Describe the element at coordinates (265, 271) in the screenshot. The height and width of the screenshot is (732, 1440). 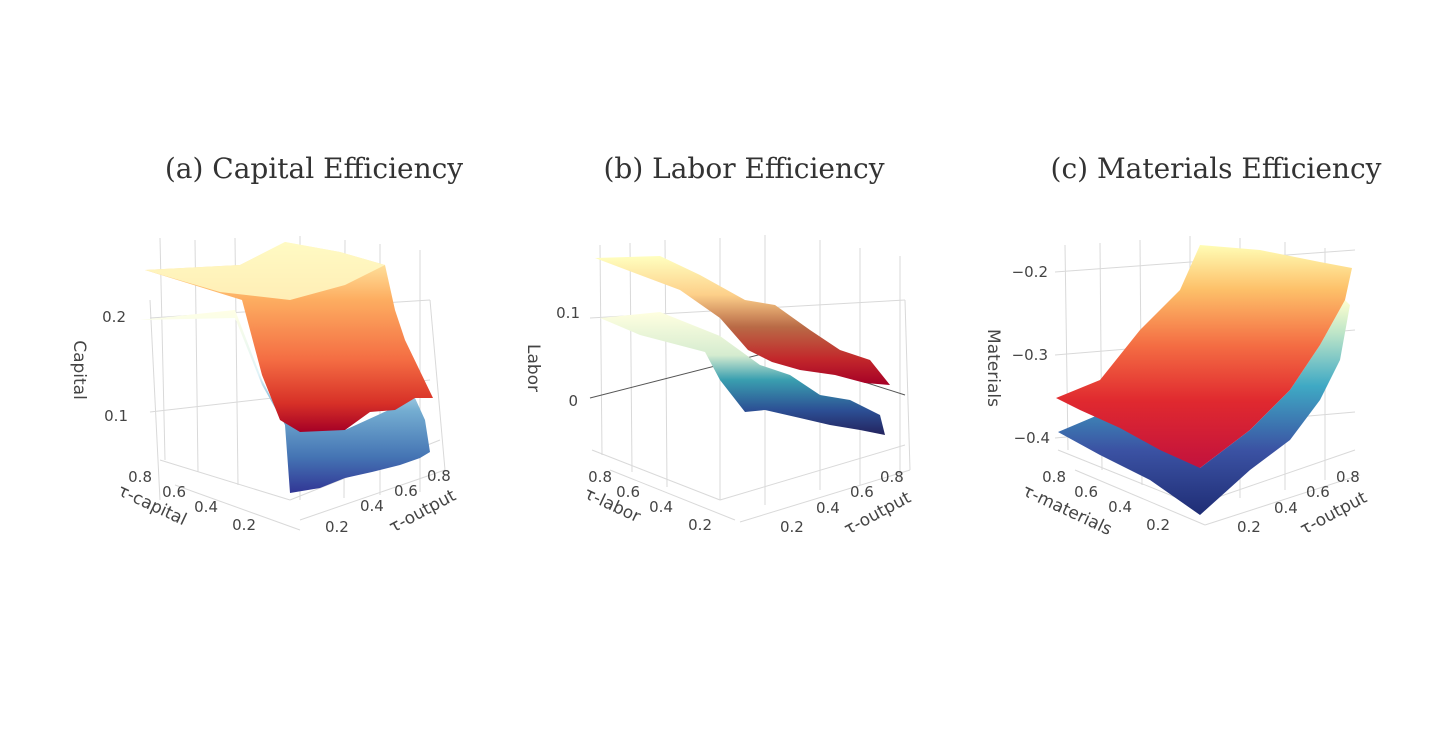
I see `surface-capital-upper-top` at that location.